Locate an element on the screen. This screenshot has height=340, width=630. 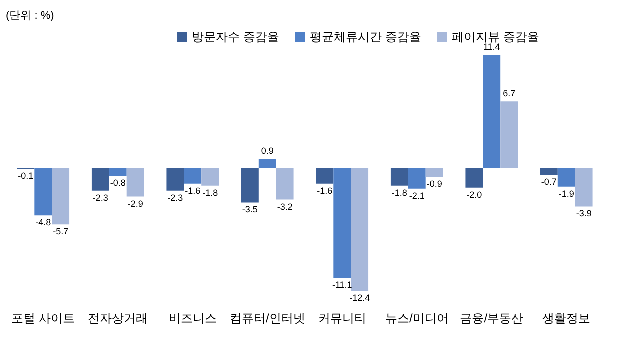
data-label: -0.8 is located at coordinates (118, 183).